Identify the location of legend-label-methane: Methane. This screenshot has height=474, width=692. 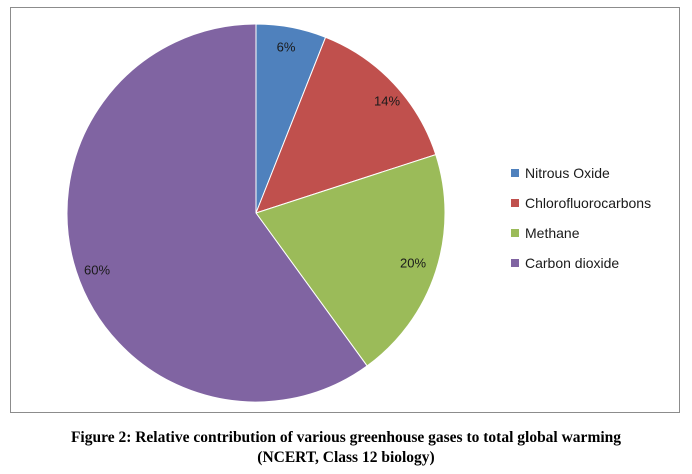
(552, 233).